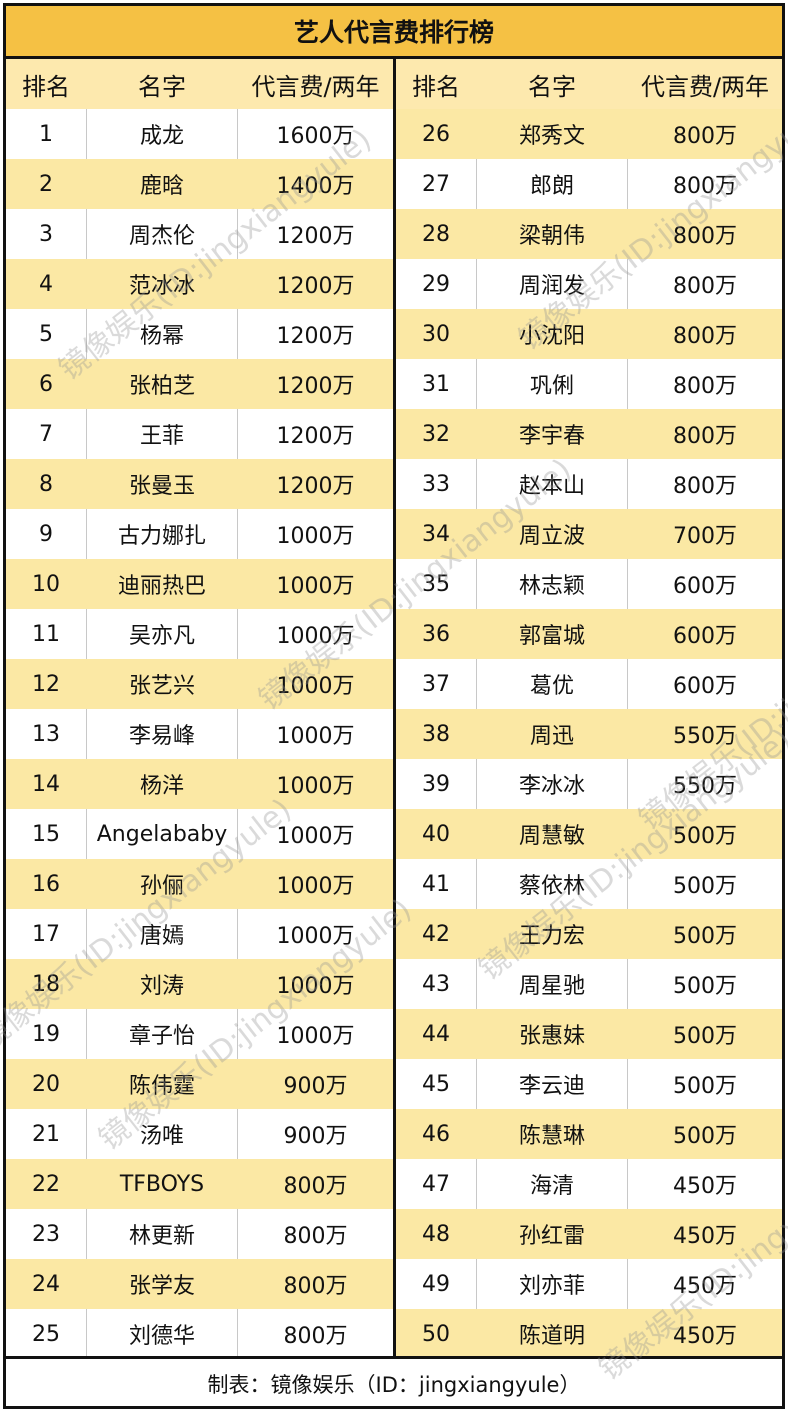 This screenshot has height=1412, width=788. What do you see at coordinates (162, 1234) in the screenshot?
I see `cell-name: 林更新` at bounding box center [162, 1234].